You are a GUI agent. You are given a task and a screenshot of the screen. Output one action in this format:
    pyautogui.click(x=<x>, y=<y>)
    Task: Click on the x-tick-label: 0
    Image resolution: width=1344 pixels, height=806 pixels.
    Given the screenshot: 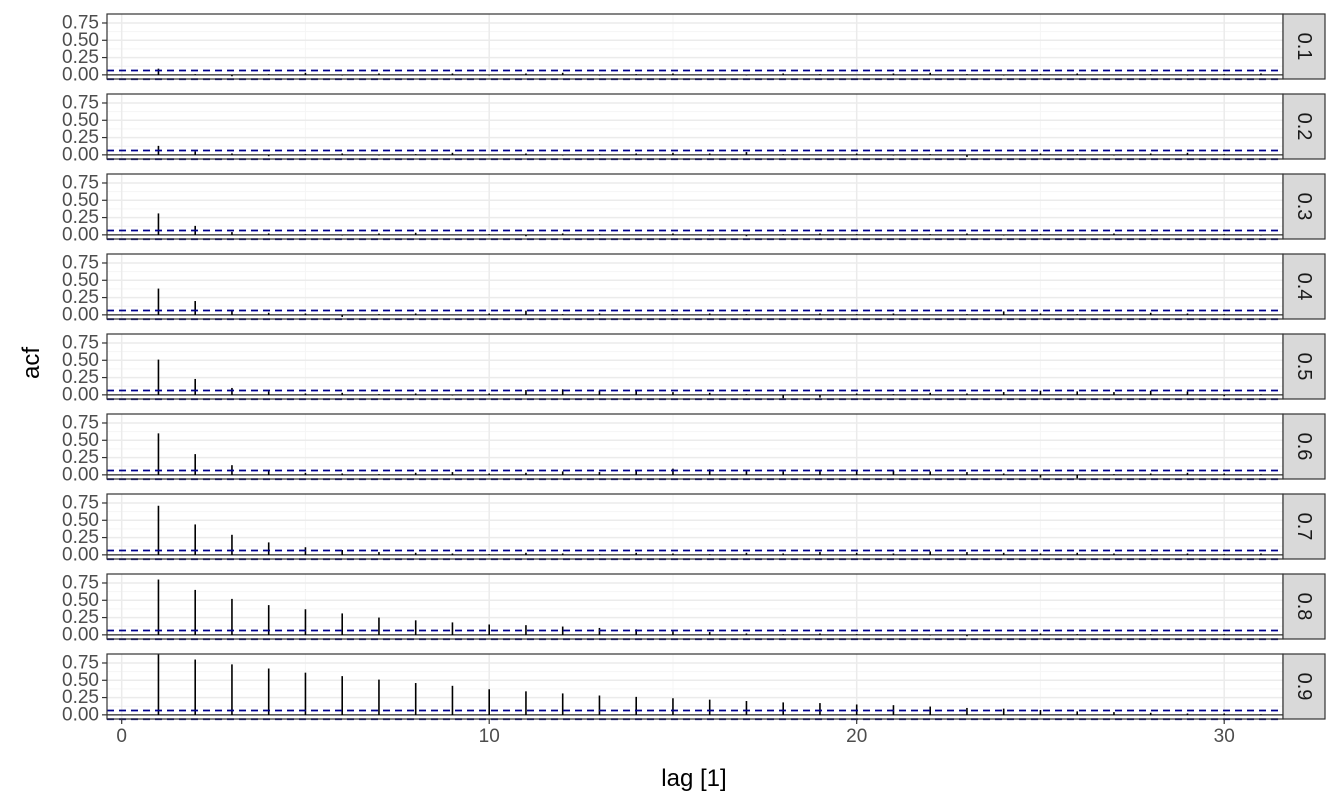 What is the action you would take?
    pyautogui.click(x=121, y=736)
    